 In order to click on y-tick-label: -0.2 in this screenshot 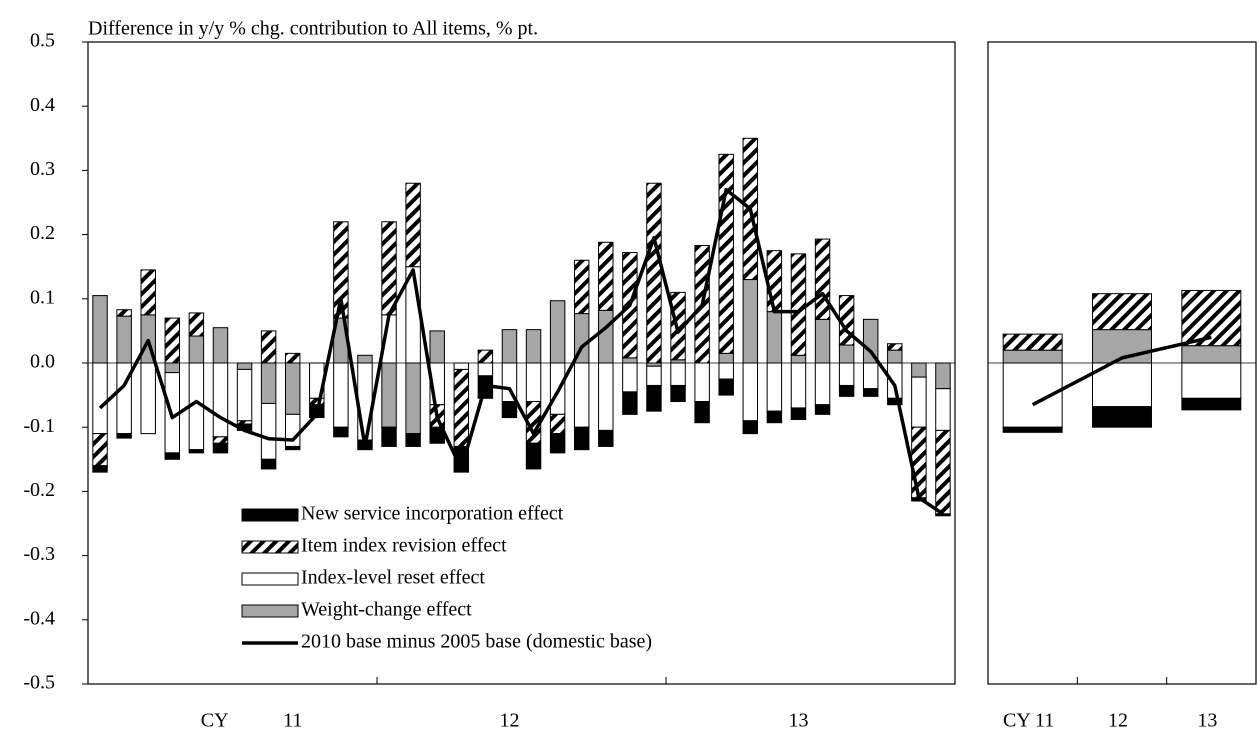, I will do `click(39, 490)`.